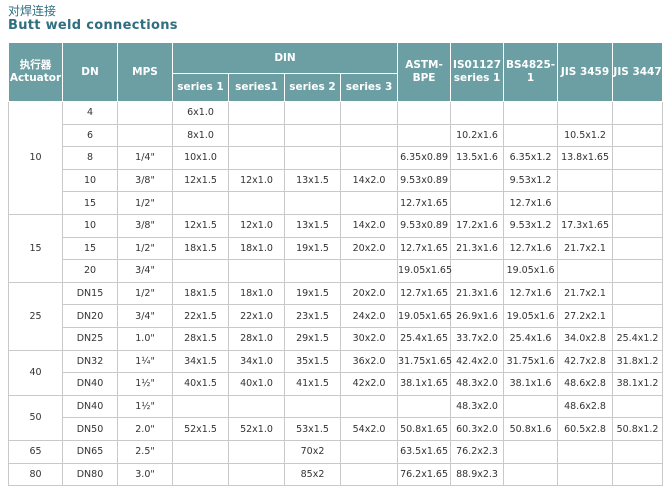 The height and width of the screenshot is (486, 668). Describe the element at coordinates (312, 338) in the screenshot. I see `cell: 29x1.5` at that location.